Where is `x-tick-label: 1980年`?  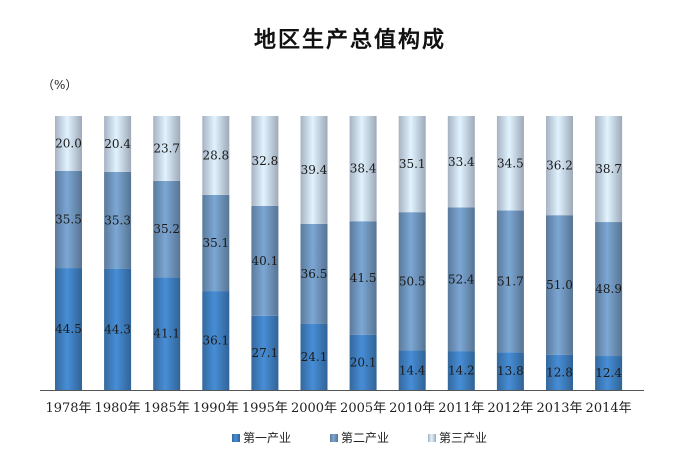
x-tick-label: 1980年 is located at coordinates (118, 408).